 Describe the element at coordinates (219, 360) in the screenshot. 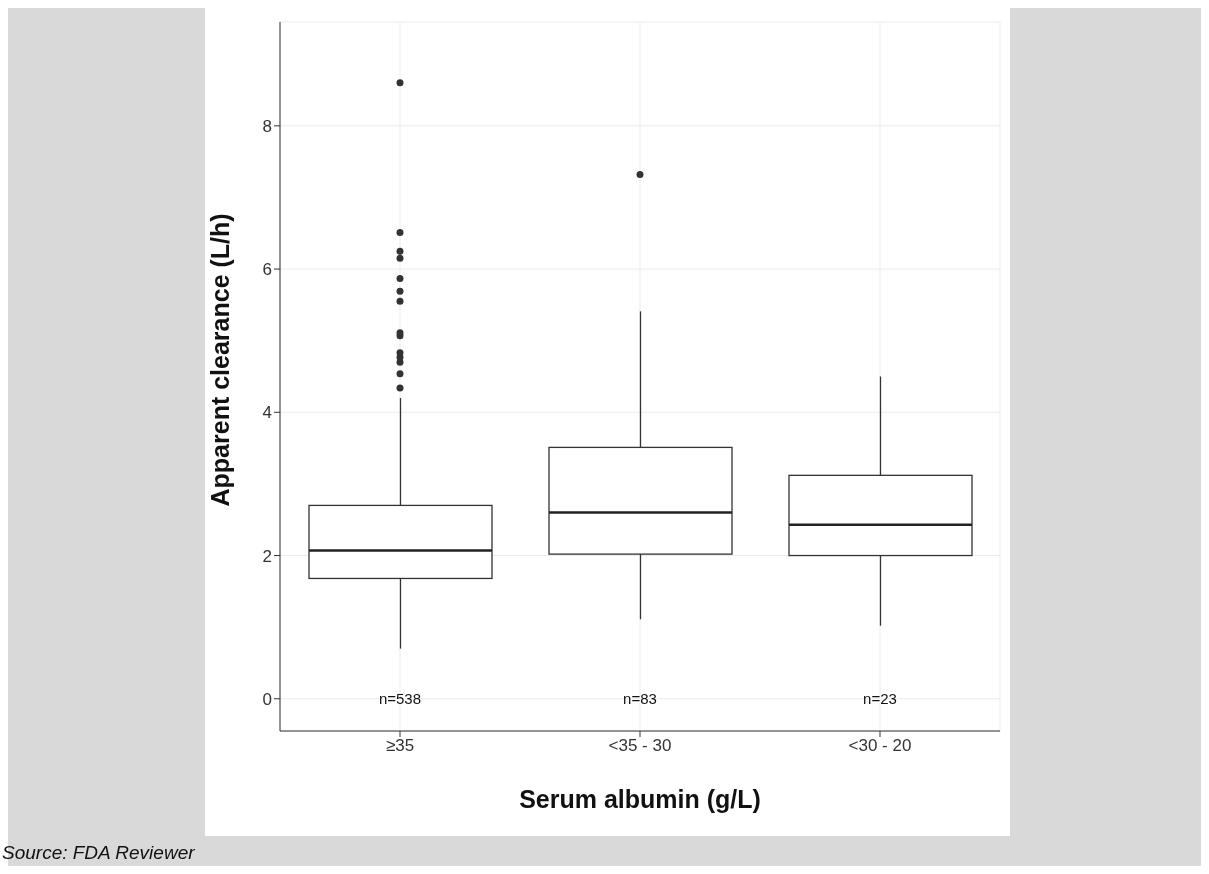

I see `y-axis-title: Apparent clearance (L/h)` at that location.